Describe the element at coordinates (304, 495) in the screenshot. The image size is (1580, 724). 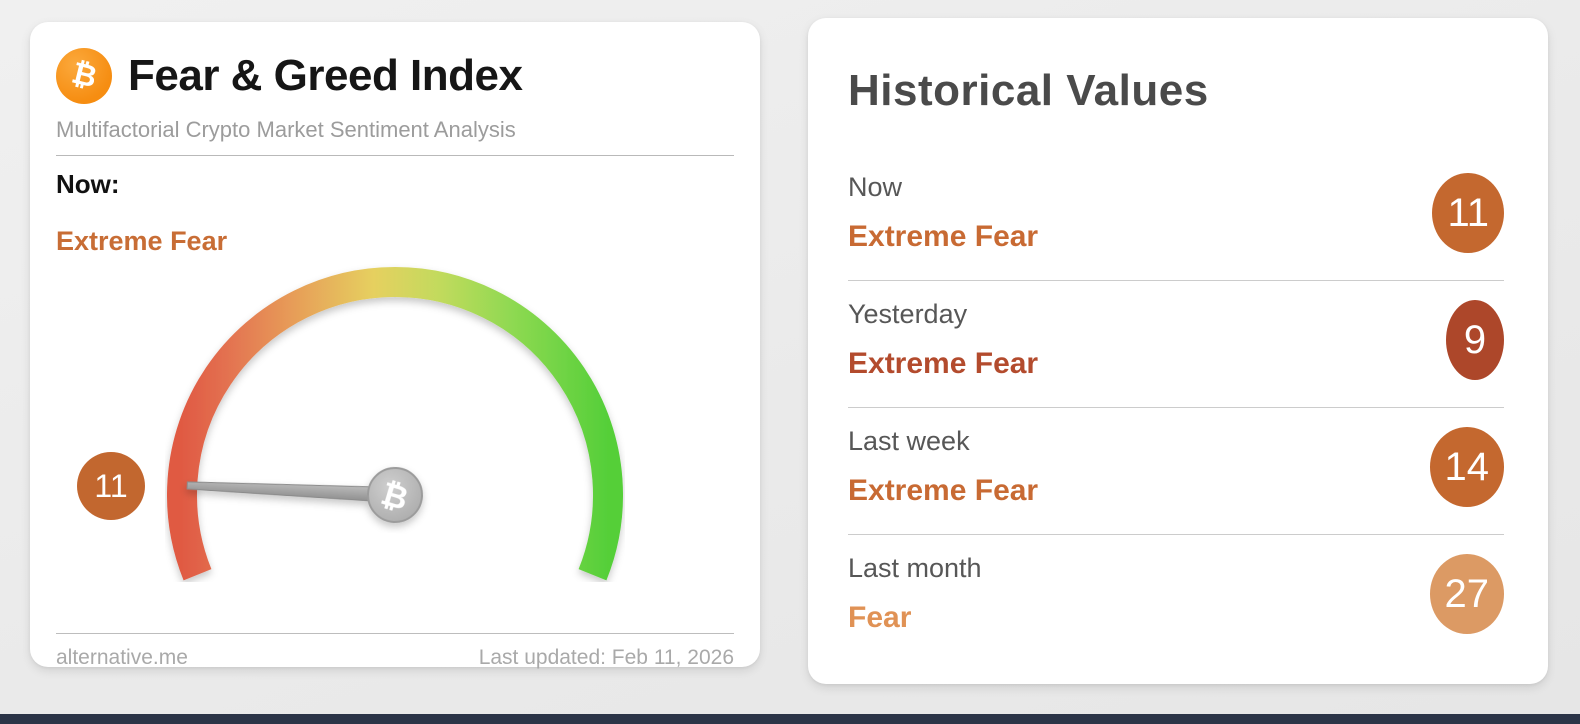
I see `gauge-needle: ₿` at that location.